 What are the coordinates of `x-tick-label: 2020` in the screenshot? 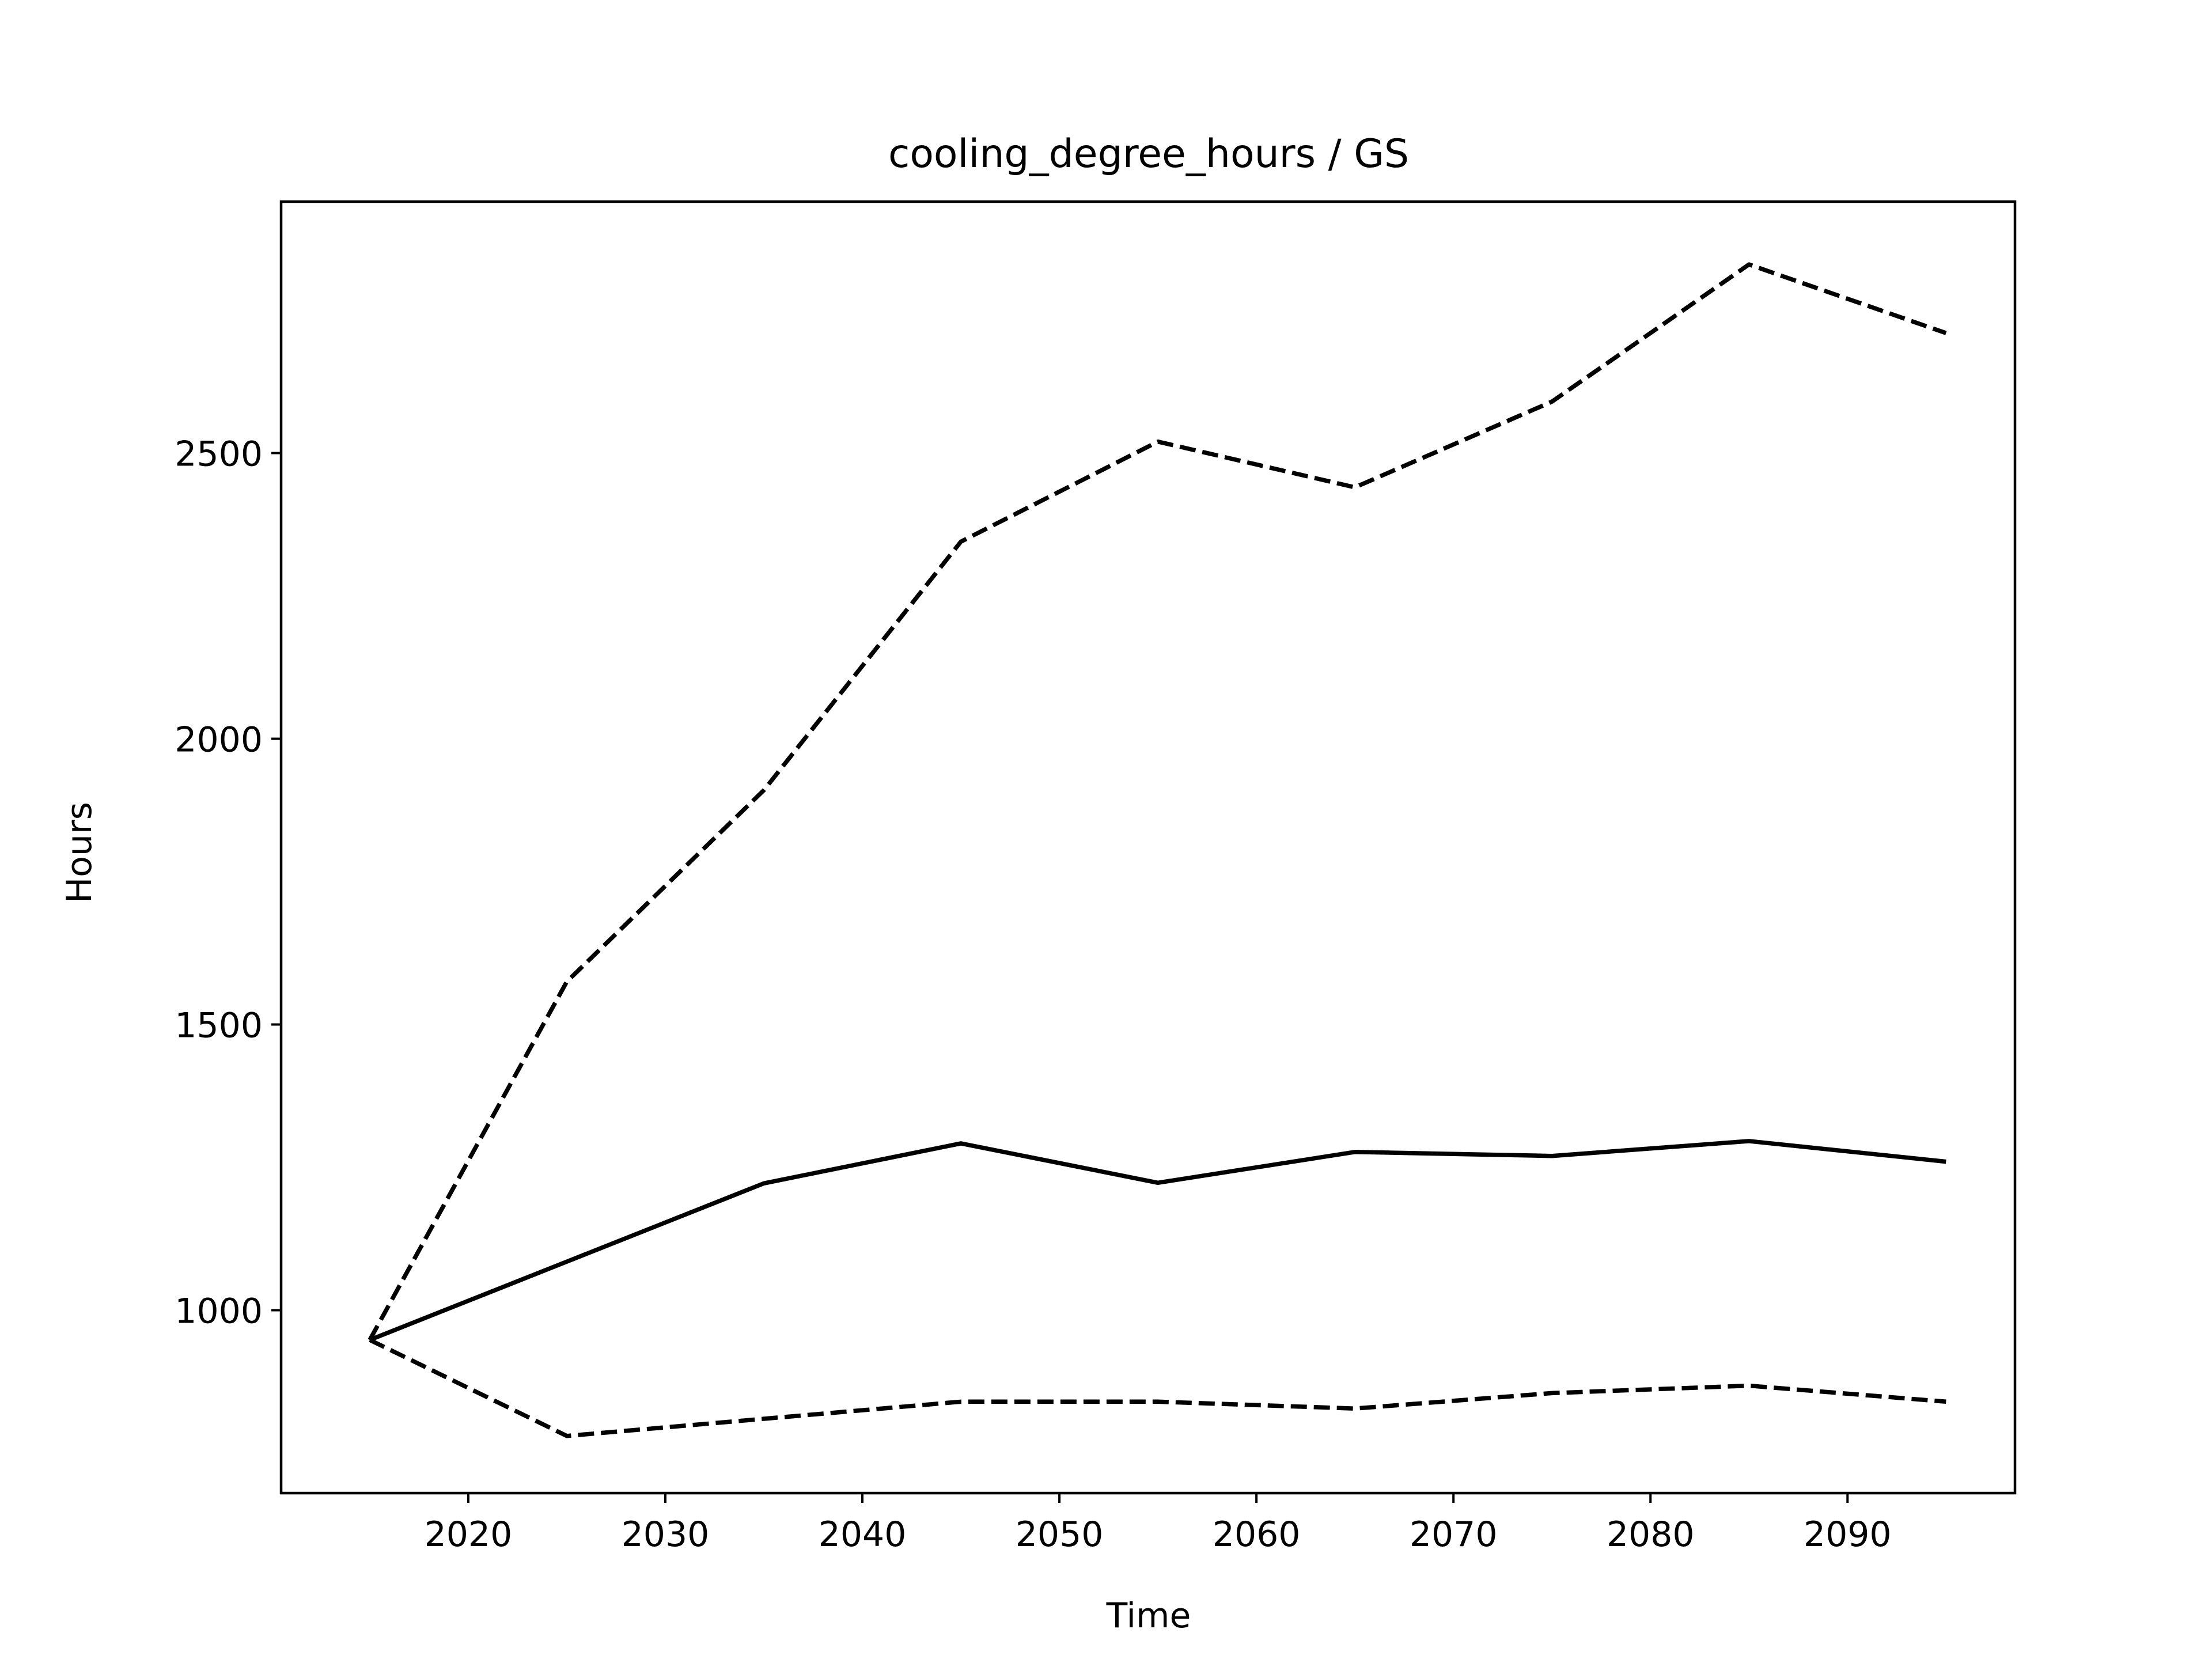 It's located at (469, 1534).